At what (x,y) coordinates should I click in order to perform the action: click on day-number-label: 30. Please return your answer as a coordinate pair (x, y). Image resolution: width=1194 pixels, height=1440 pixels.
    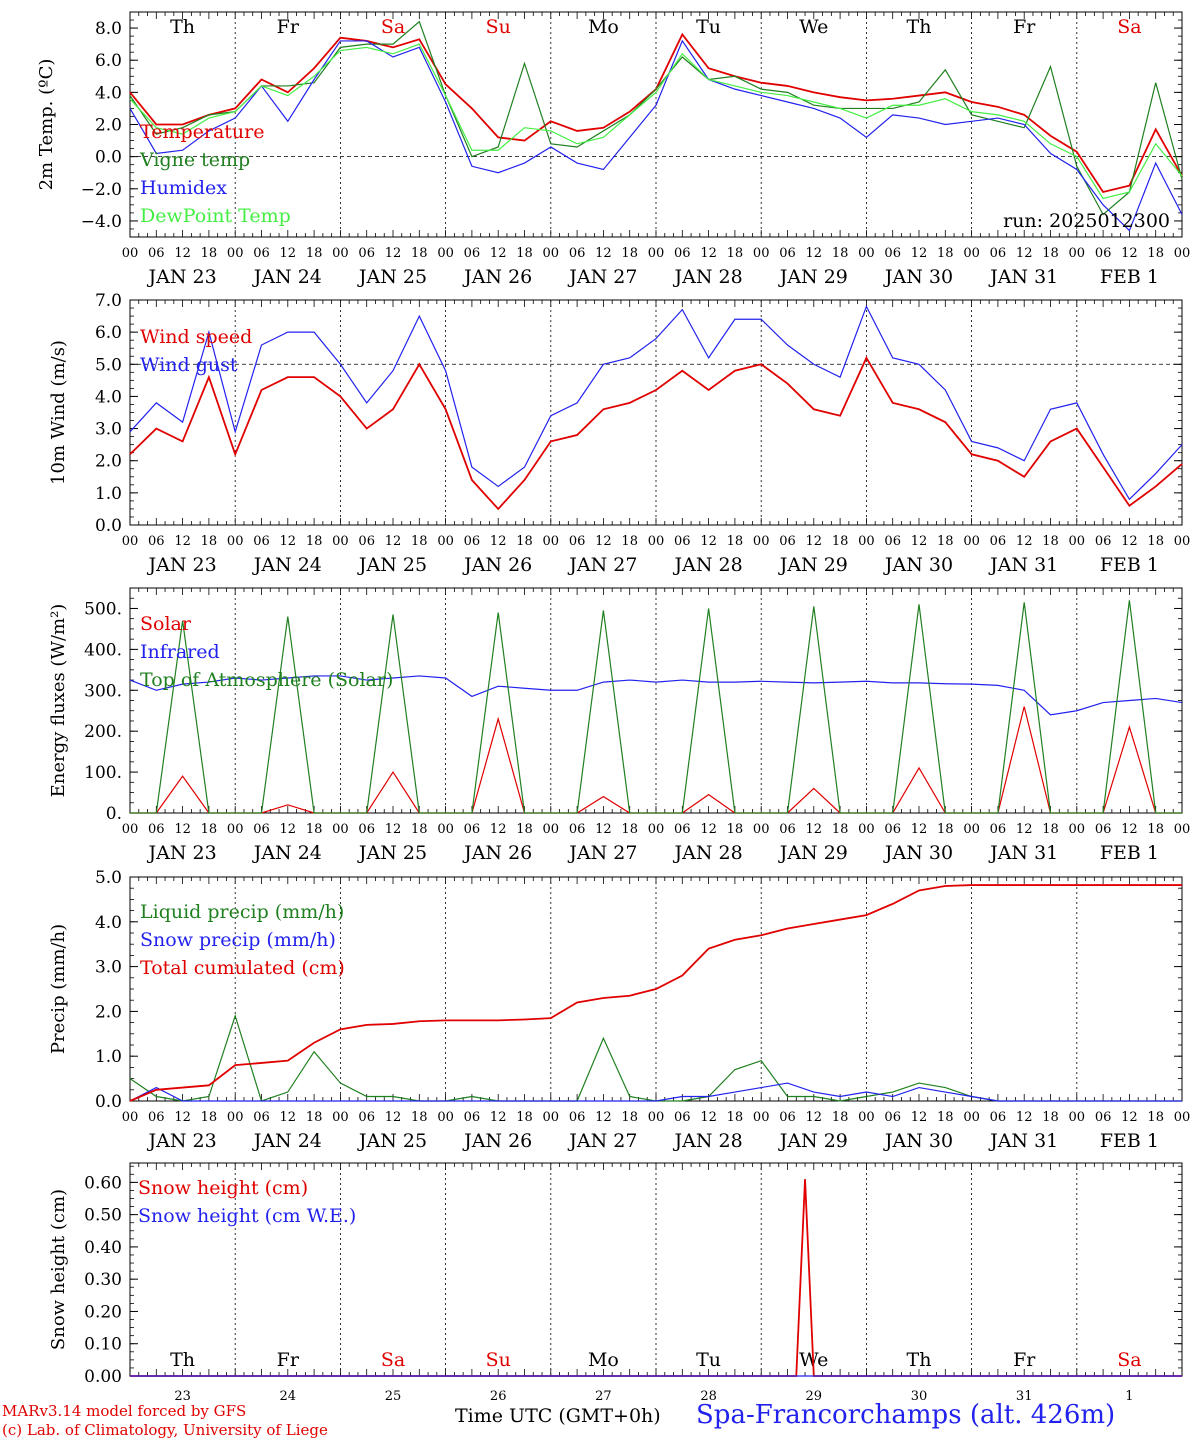
    Looking at the image, I should click on (919, 1396).